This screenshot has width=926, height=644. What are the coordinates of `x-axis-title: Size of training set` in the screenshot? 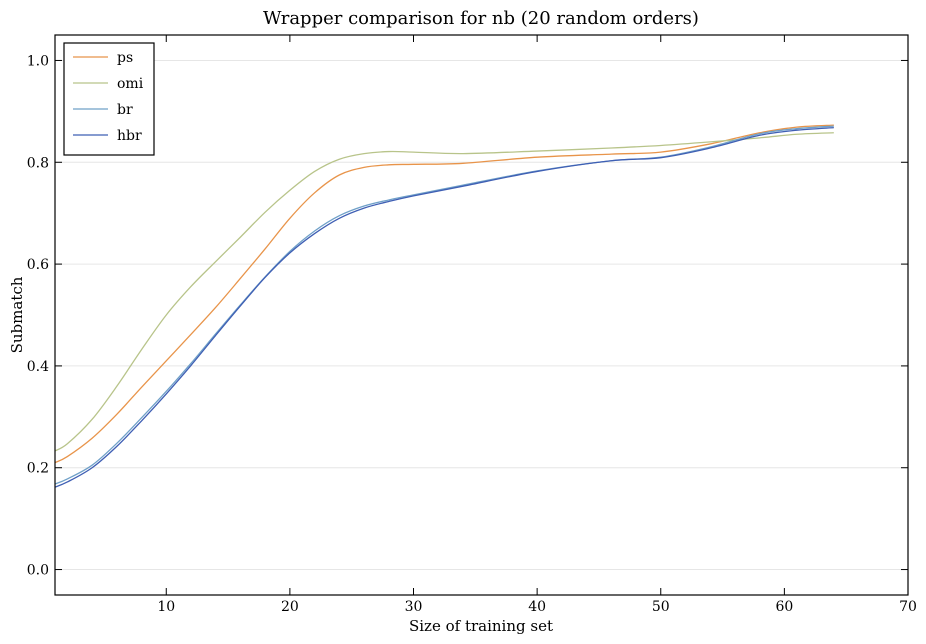 It's located at (481, 626).